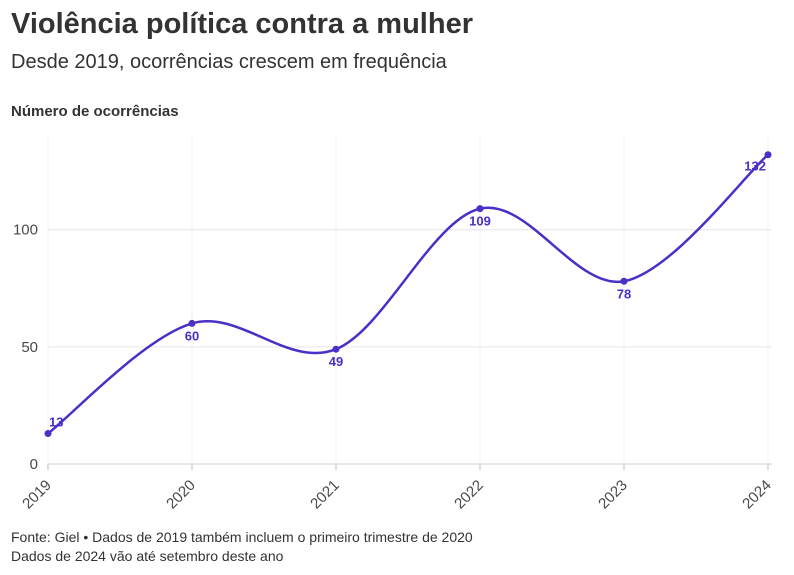 This screenshot has width=794, height=575. What do you see at coordinates (192, 335) in the screenshot?
I see `data-label-2020: 60` at bounding box center [192, 335].